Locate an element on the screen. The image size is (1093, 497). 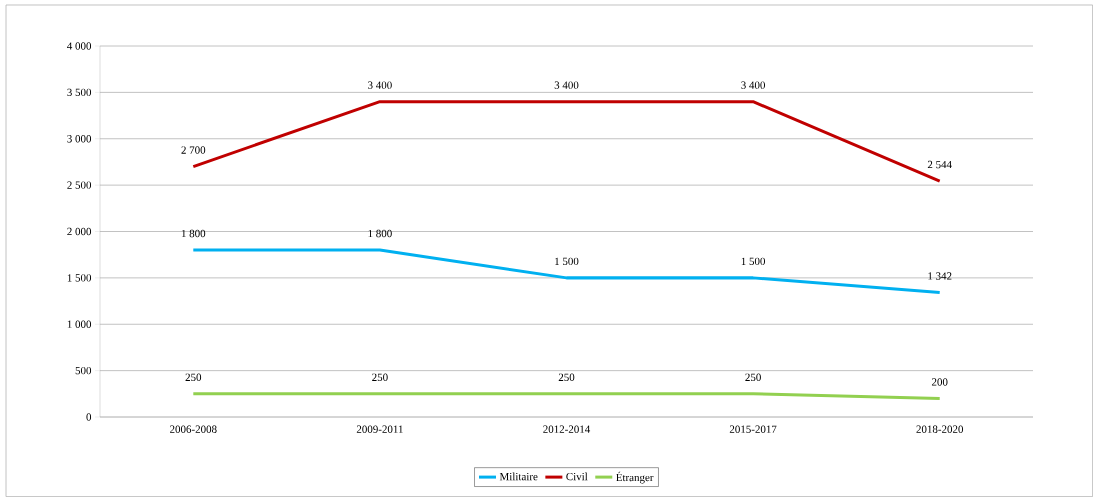
y-tick-label: 4 000 is located at coordinates (79, 46).